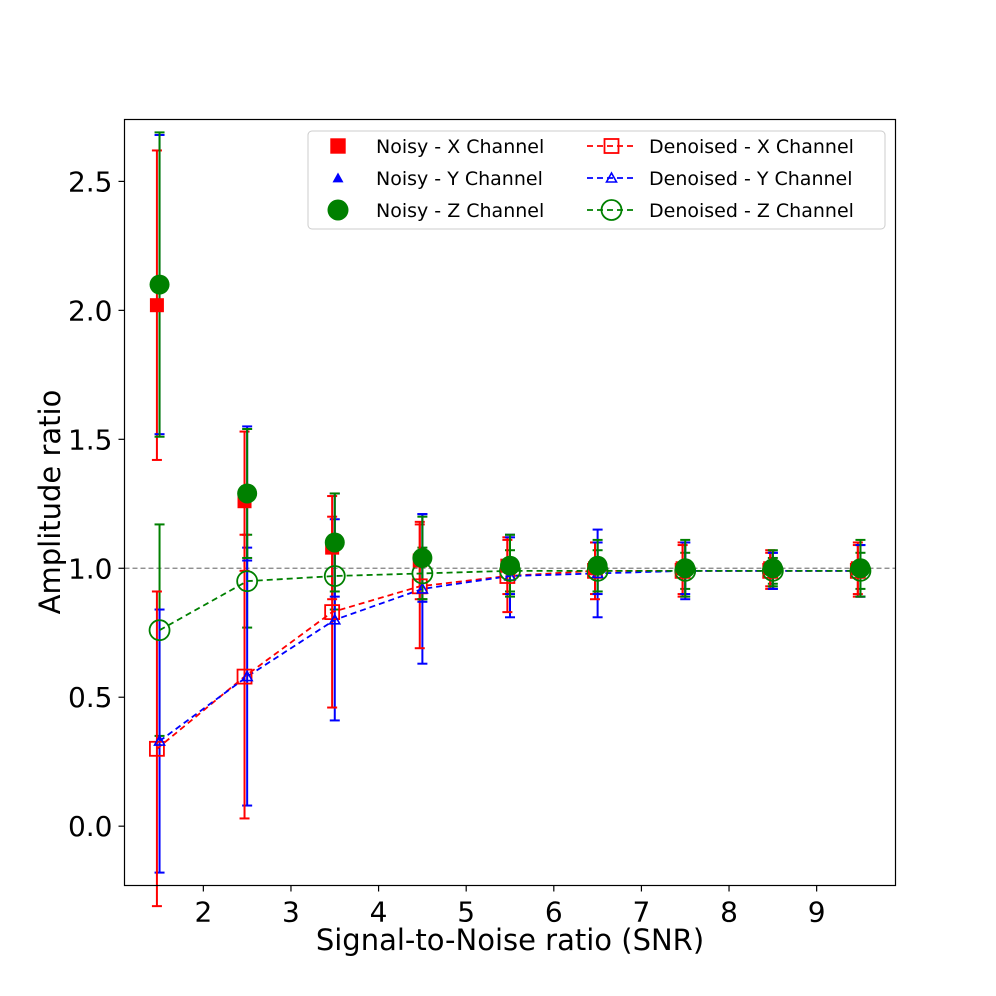 The height and width of the screenshot is (996, 996). I want to click on legend-label: Noisy - X Channel, so click(460, 147).